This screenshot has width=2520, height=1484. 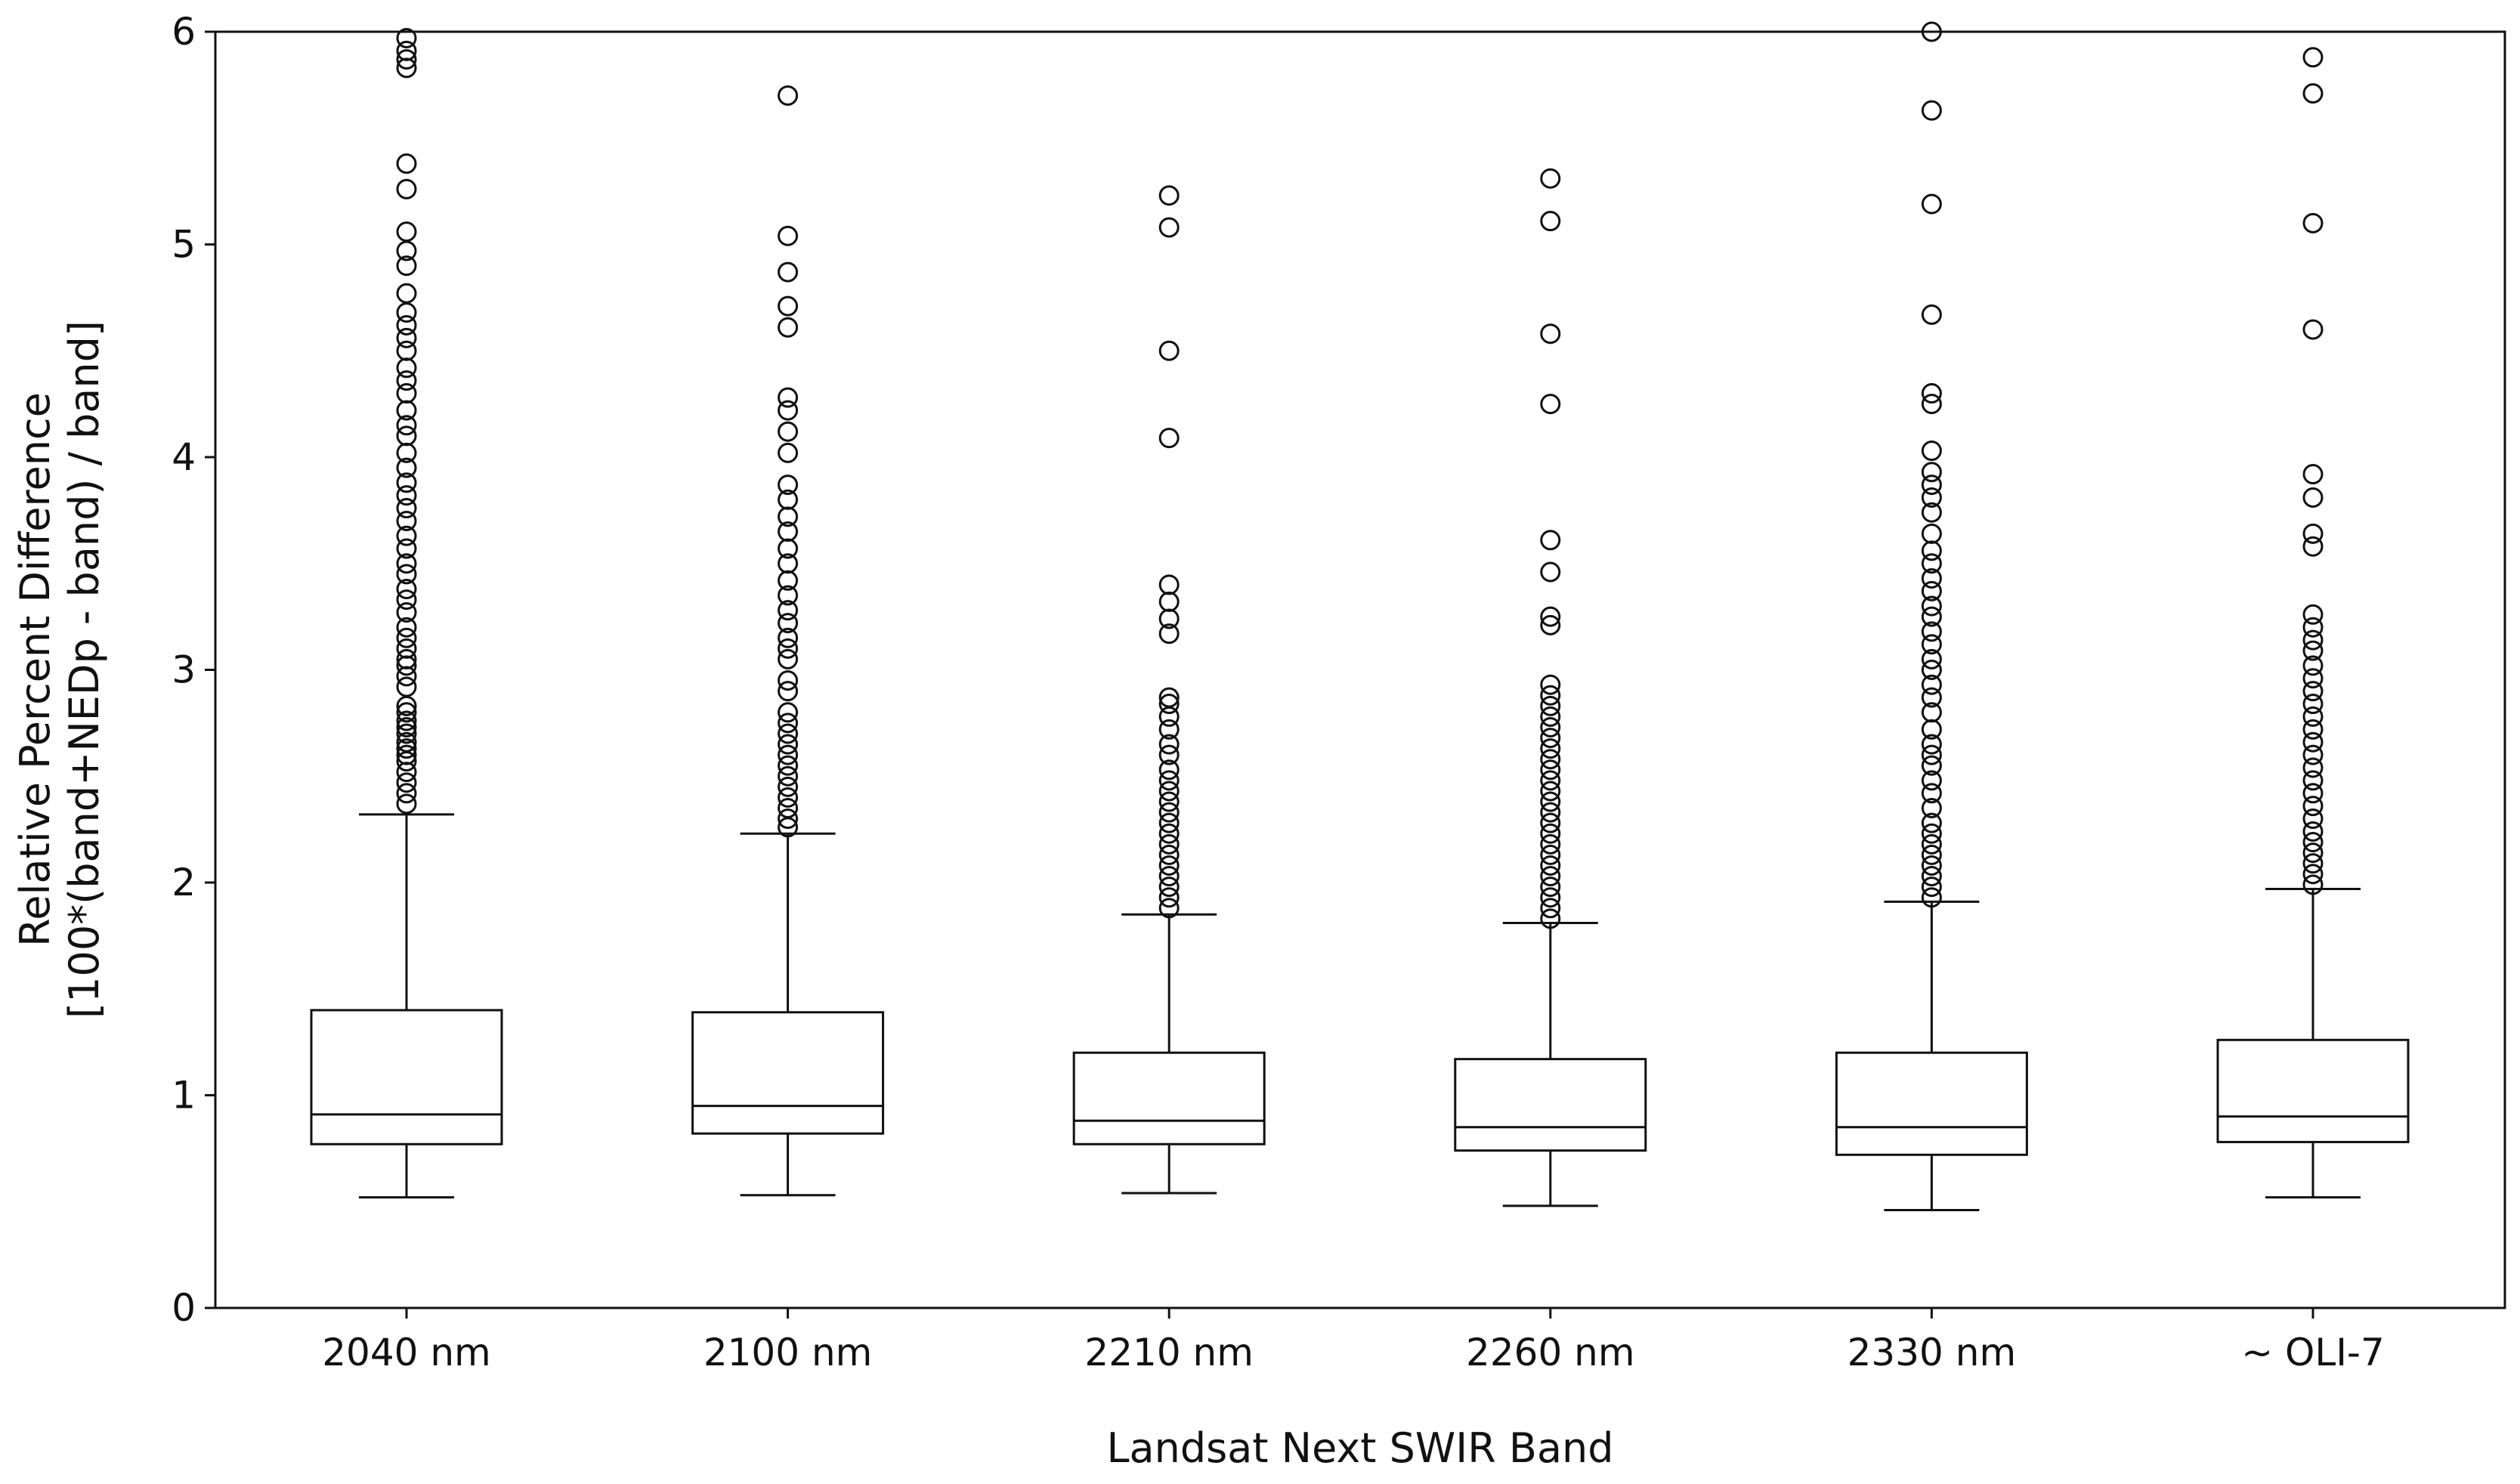 What do you see at coordinates (184, 32) in the screenshot?
I see `y-tick-label: 6` at bounding box center [184, 32].